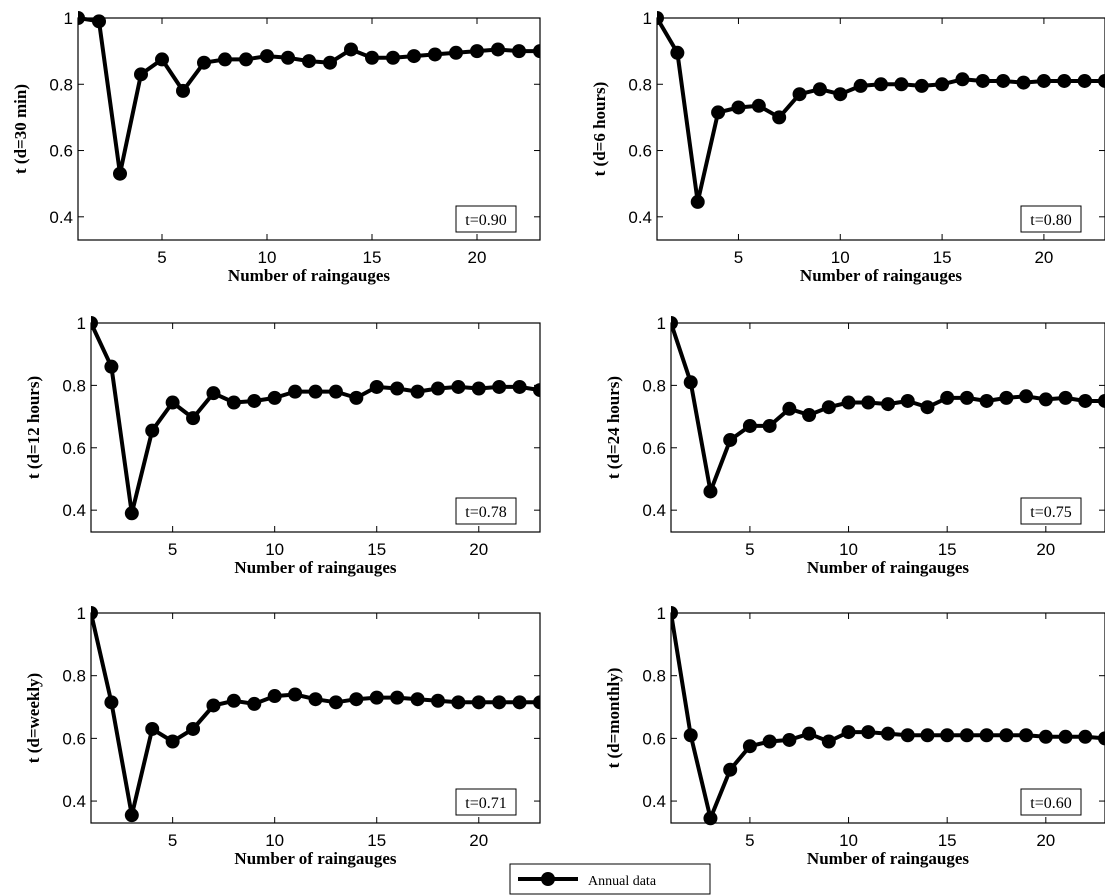  I want to click on annotation-box, so click(1051, 802).